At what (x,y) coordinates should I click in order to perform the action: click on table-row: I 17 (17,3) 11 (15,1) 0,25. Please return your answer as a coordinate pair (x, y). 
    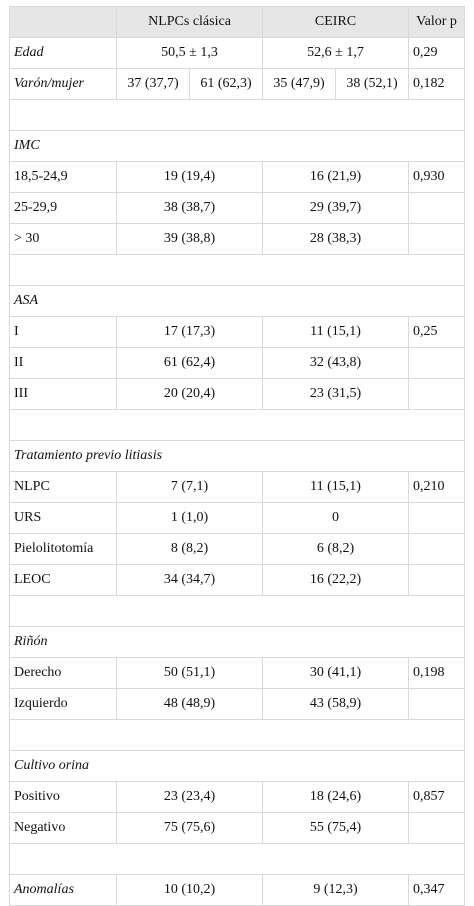
    Looking at the image, I should click on (237, 332).